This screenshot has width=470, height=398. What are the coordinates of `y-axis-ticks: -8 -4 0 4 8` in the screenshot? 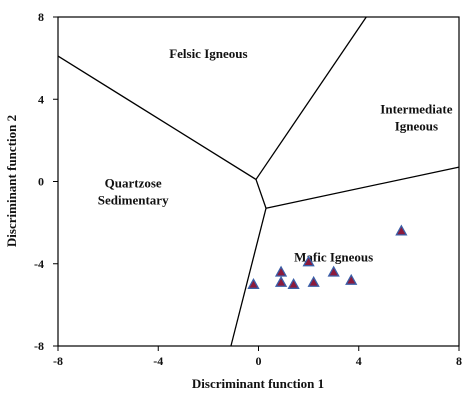 It's located at (46, 181).